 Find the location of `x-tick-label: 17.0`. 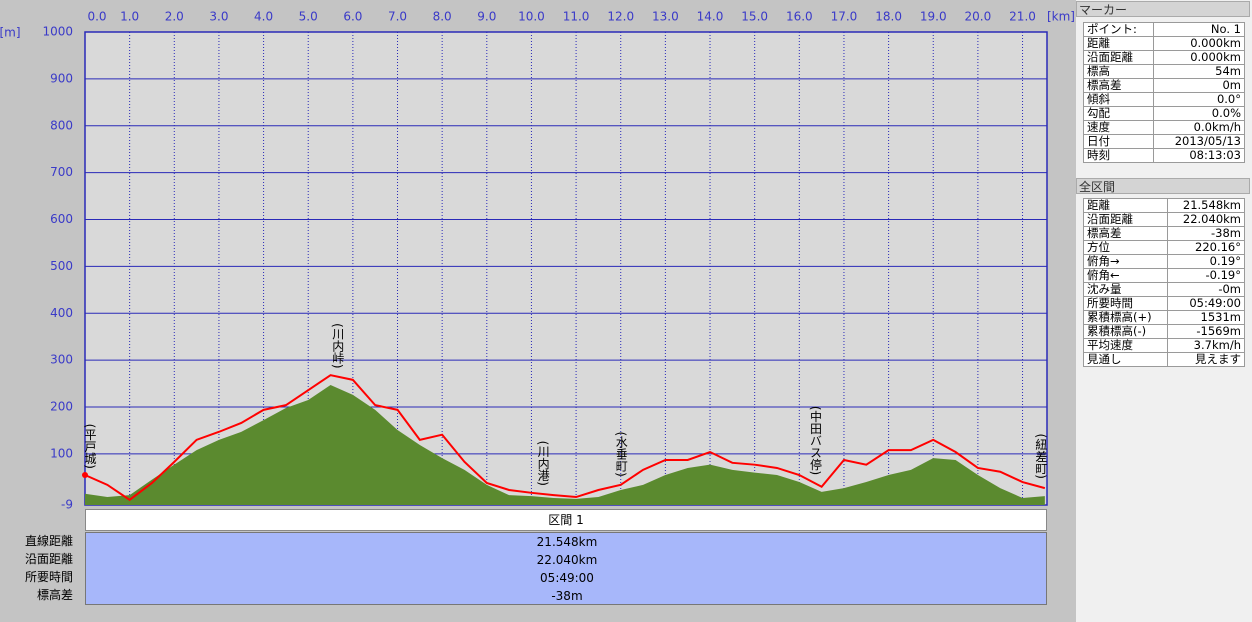

x-tick-label: 17.0 is located at coordinates (844, 17).